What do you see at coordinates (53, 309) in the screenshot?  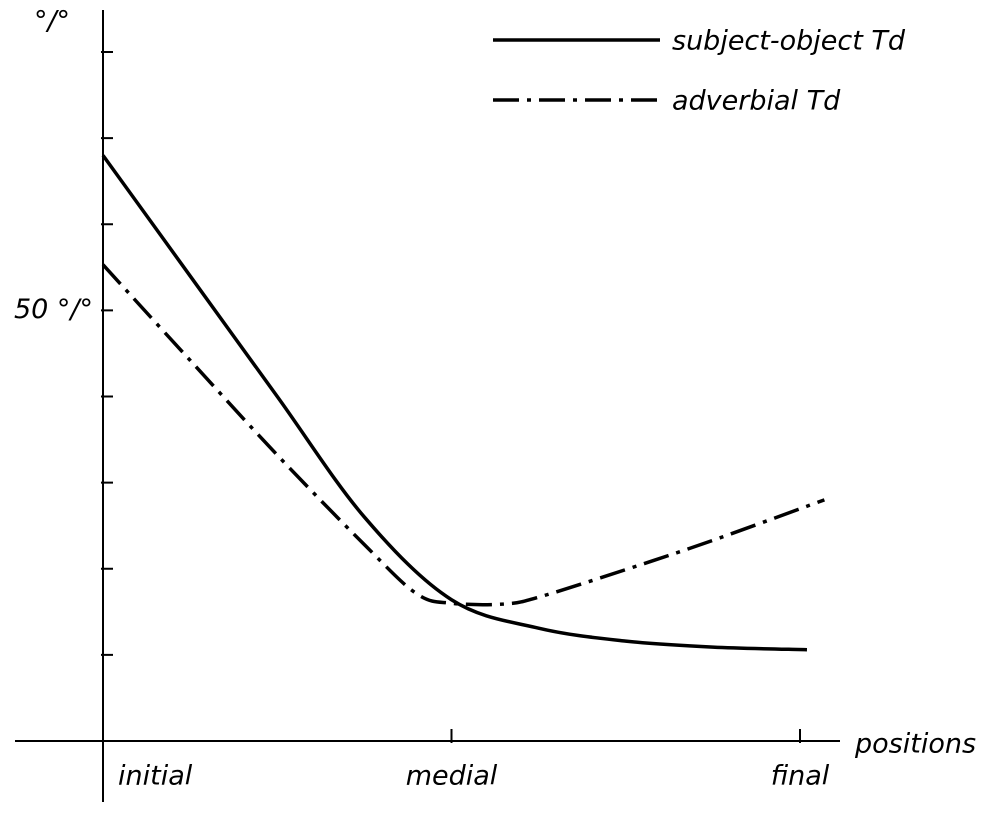 I see `y-tick-label: 50 °/°` at bounding box center [53, 309].